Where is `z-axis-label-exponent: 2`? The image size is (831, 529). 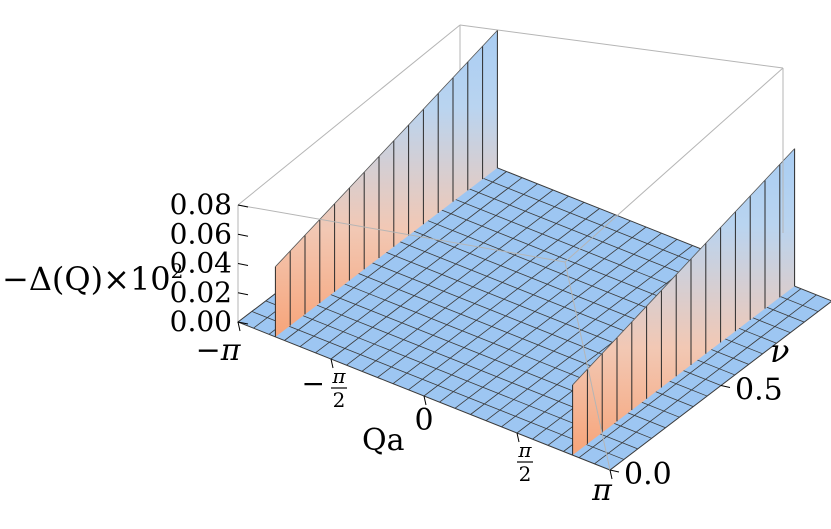
z-axis-label-exponent: 2 is located at coordinates (177, 271).